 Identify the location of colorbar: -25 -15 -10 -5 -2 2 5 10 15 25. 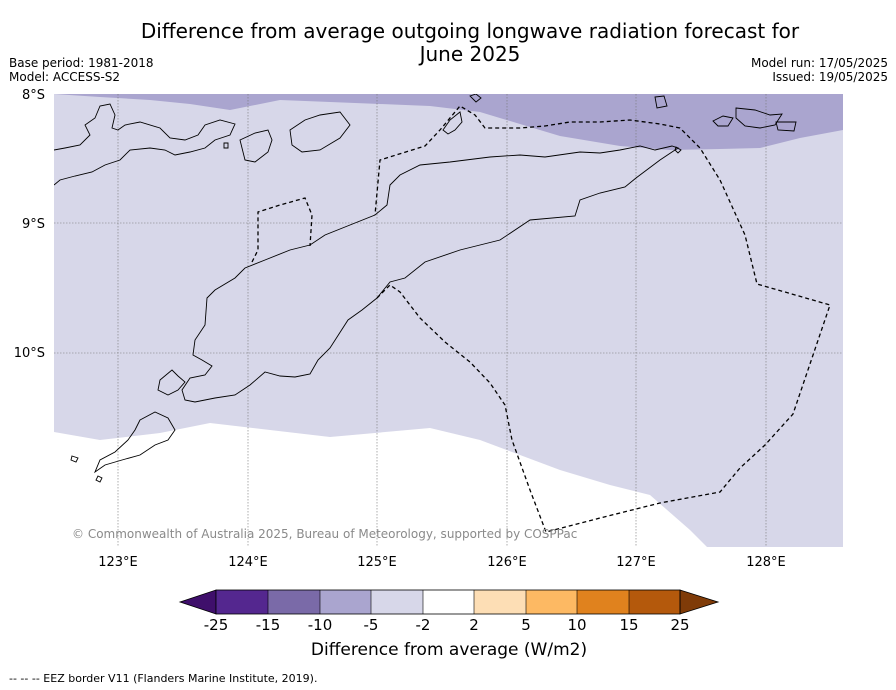
(449, 611).